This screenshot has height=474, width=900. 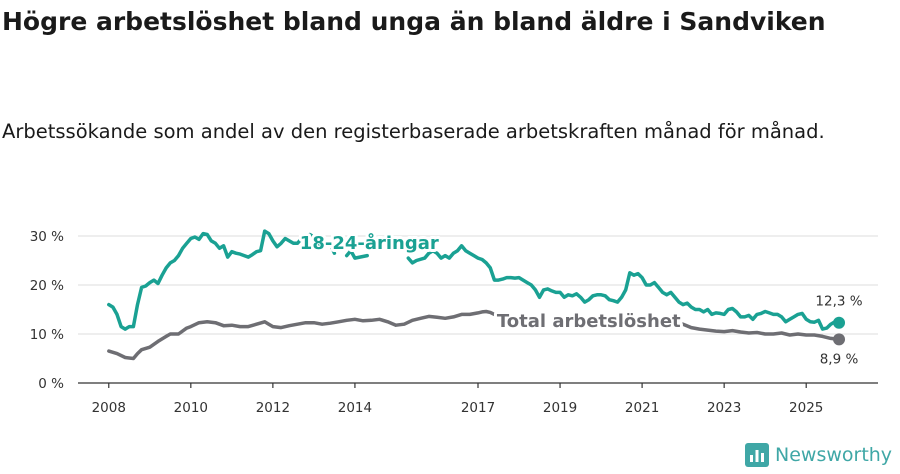 I want to click on end-label-total: 8,9 %, so click(x=839, y=359).